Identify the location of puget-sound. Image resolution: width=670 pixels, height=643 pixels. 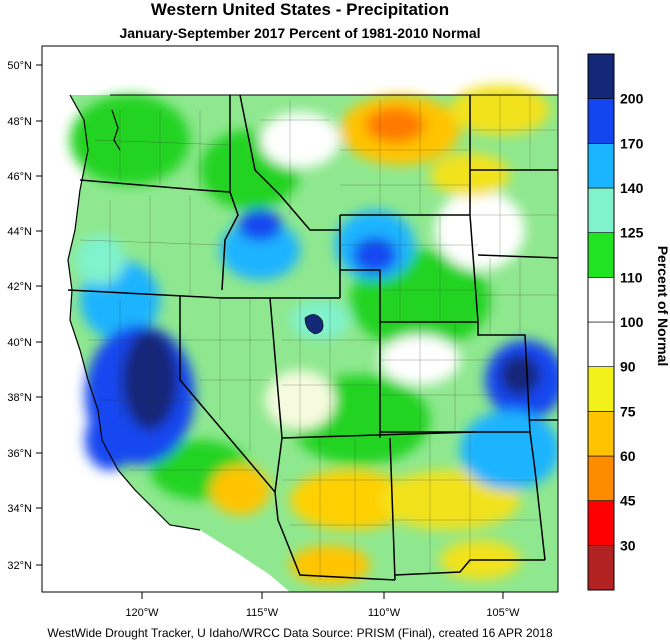
(116, 130).